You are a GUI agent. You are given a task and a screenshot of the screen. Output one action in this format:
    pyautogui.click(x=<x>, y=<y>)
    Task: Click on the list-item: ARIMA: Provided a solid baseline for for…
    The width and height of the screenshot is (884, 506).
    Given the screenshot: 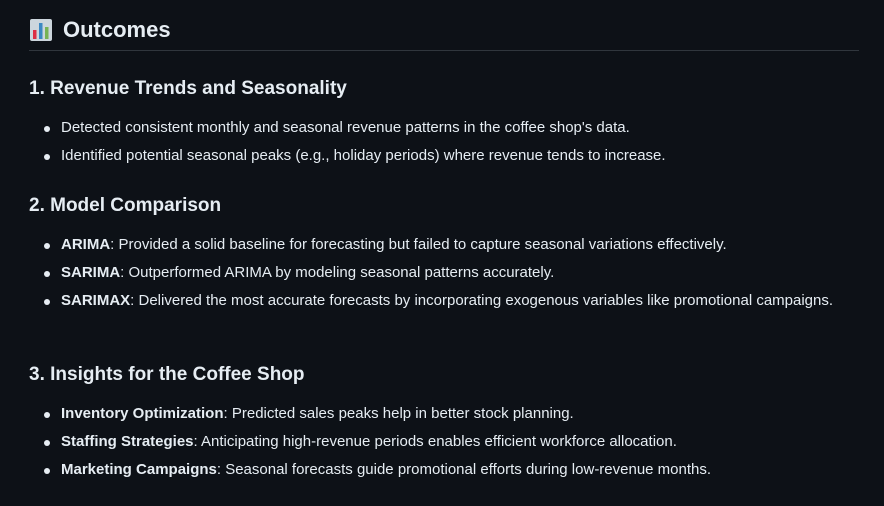 What is the action you would take?
    pyautogui.click(x=434, y=245)
    